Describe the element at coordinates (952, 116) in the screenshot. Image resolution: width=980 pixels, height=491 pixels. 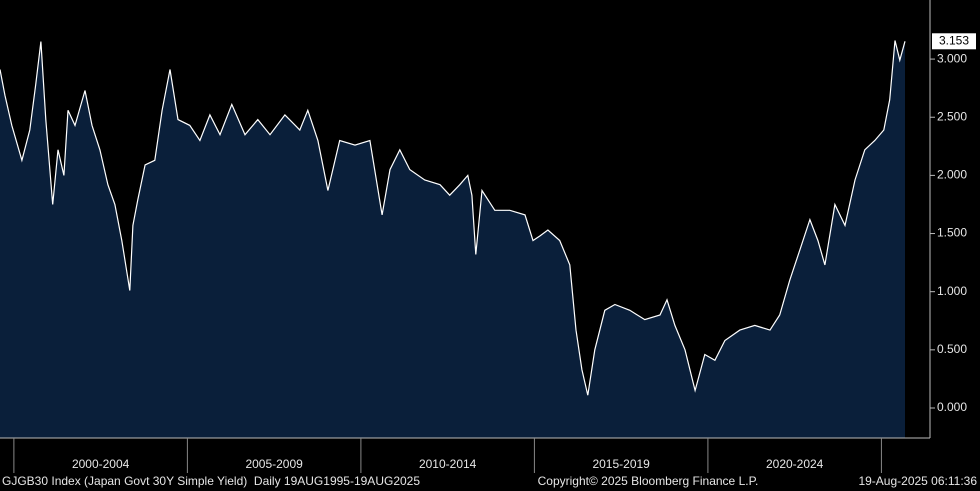
I see `y-tick-label: 2.500` at that location.